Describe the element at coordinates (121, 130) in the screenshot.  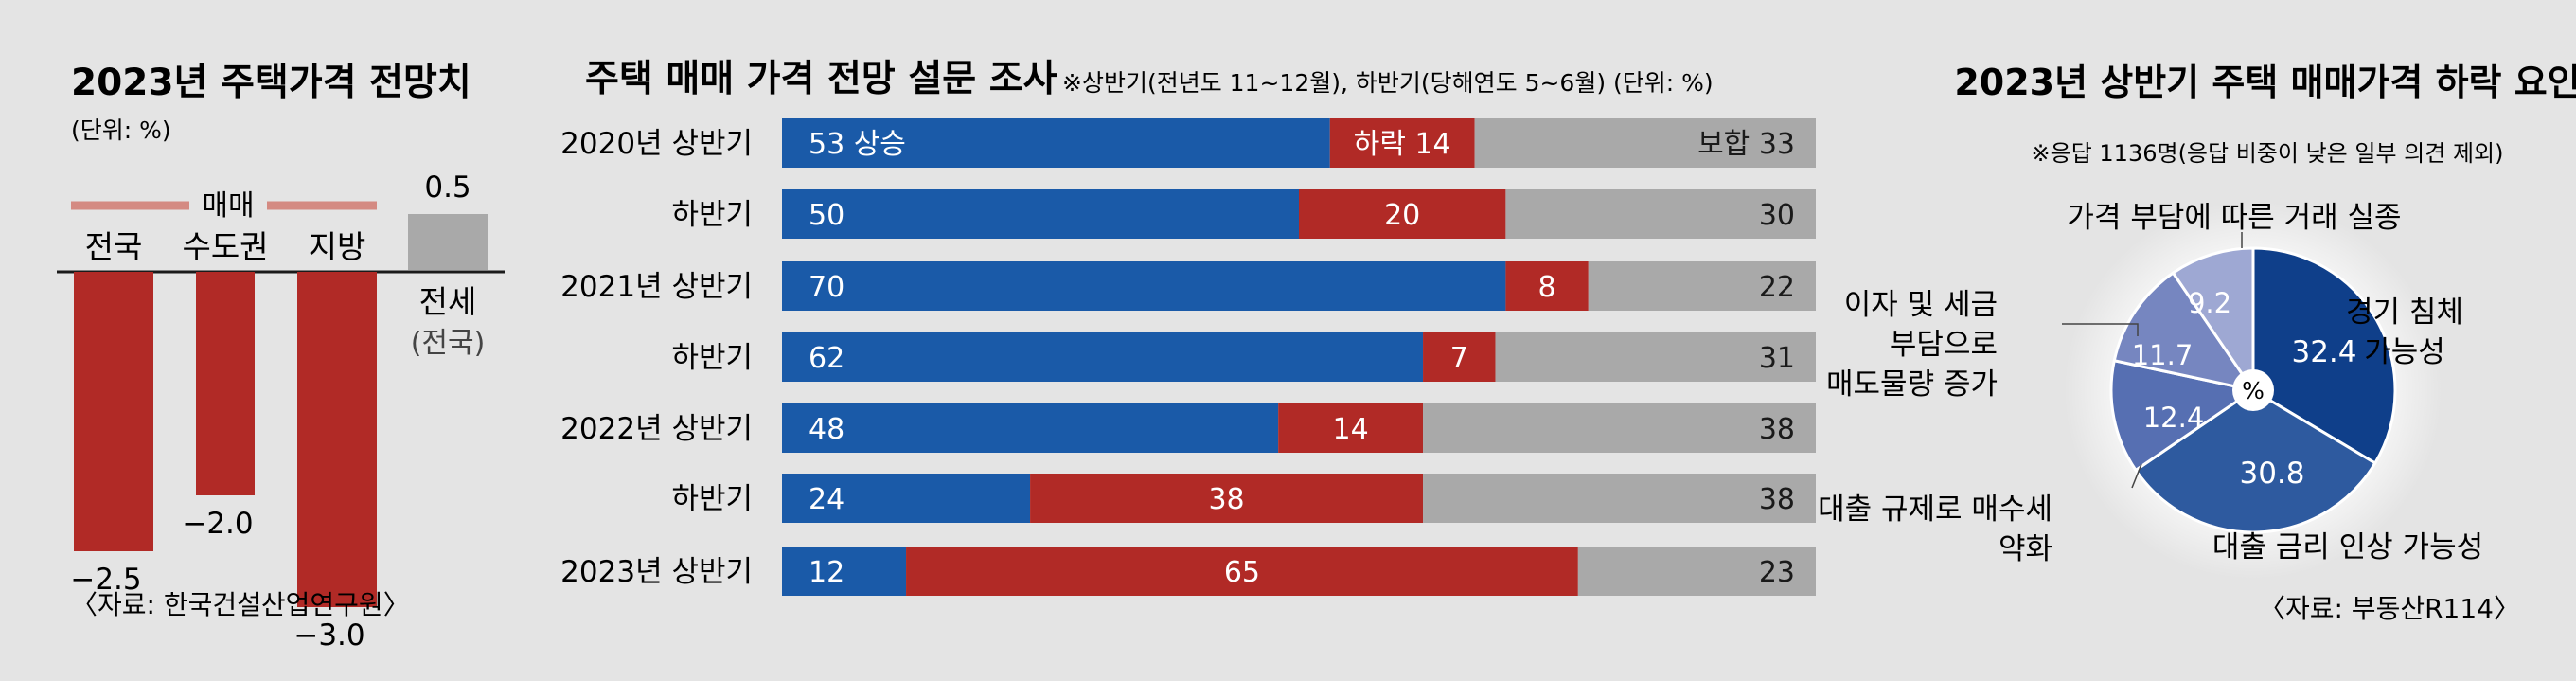
I see `forecast-unit: (단위: %)` at that location.